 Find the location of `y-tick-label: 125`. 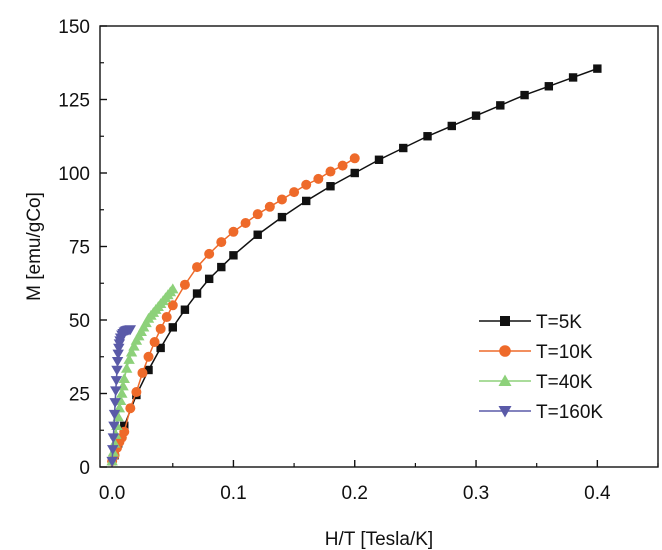

y-tick-label: 125 is located at coordinates (74, 101).